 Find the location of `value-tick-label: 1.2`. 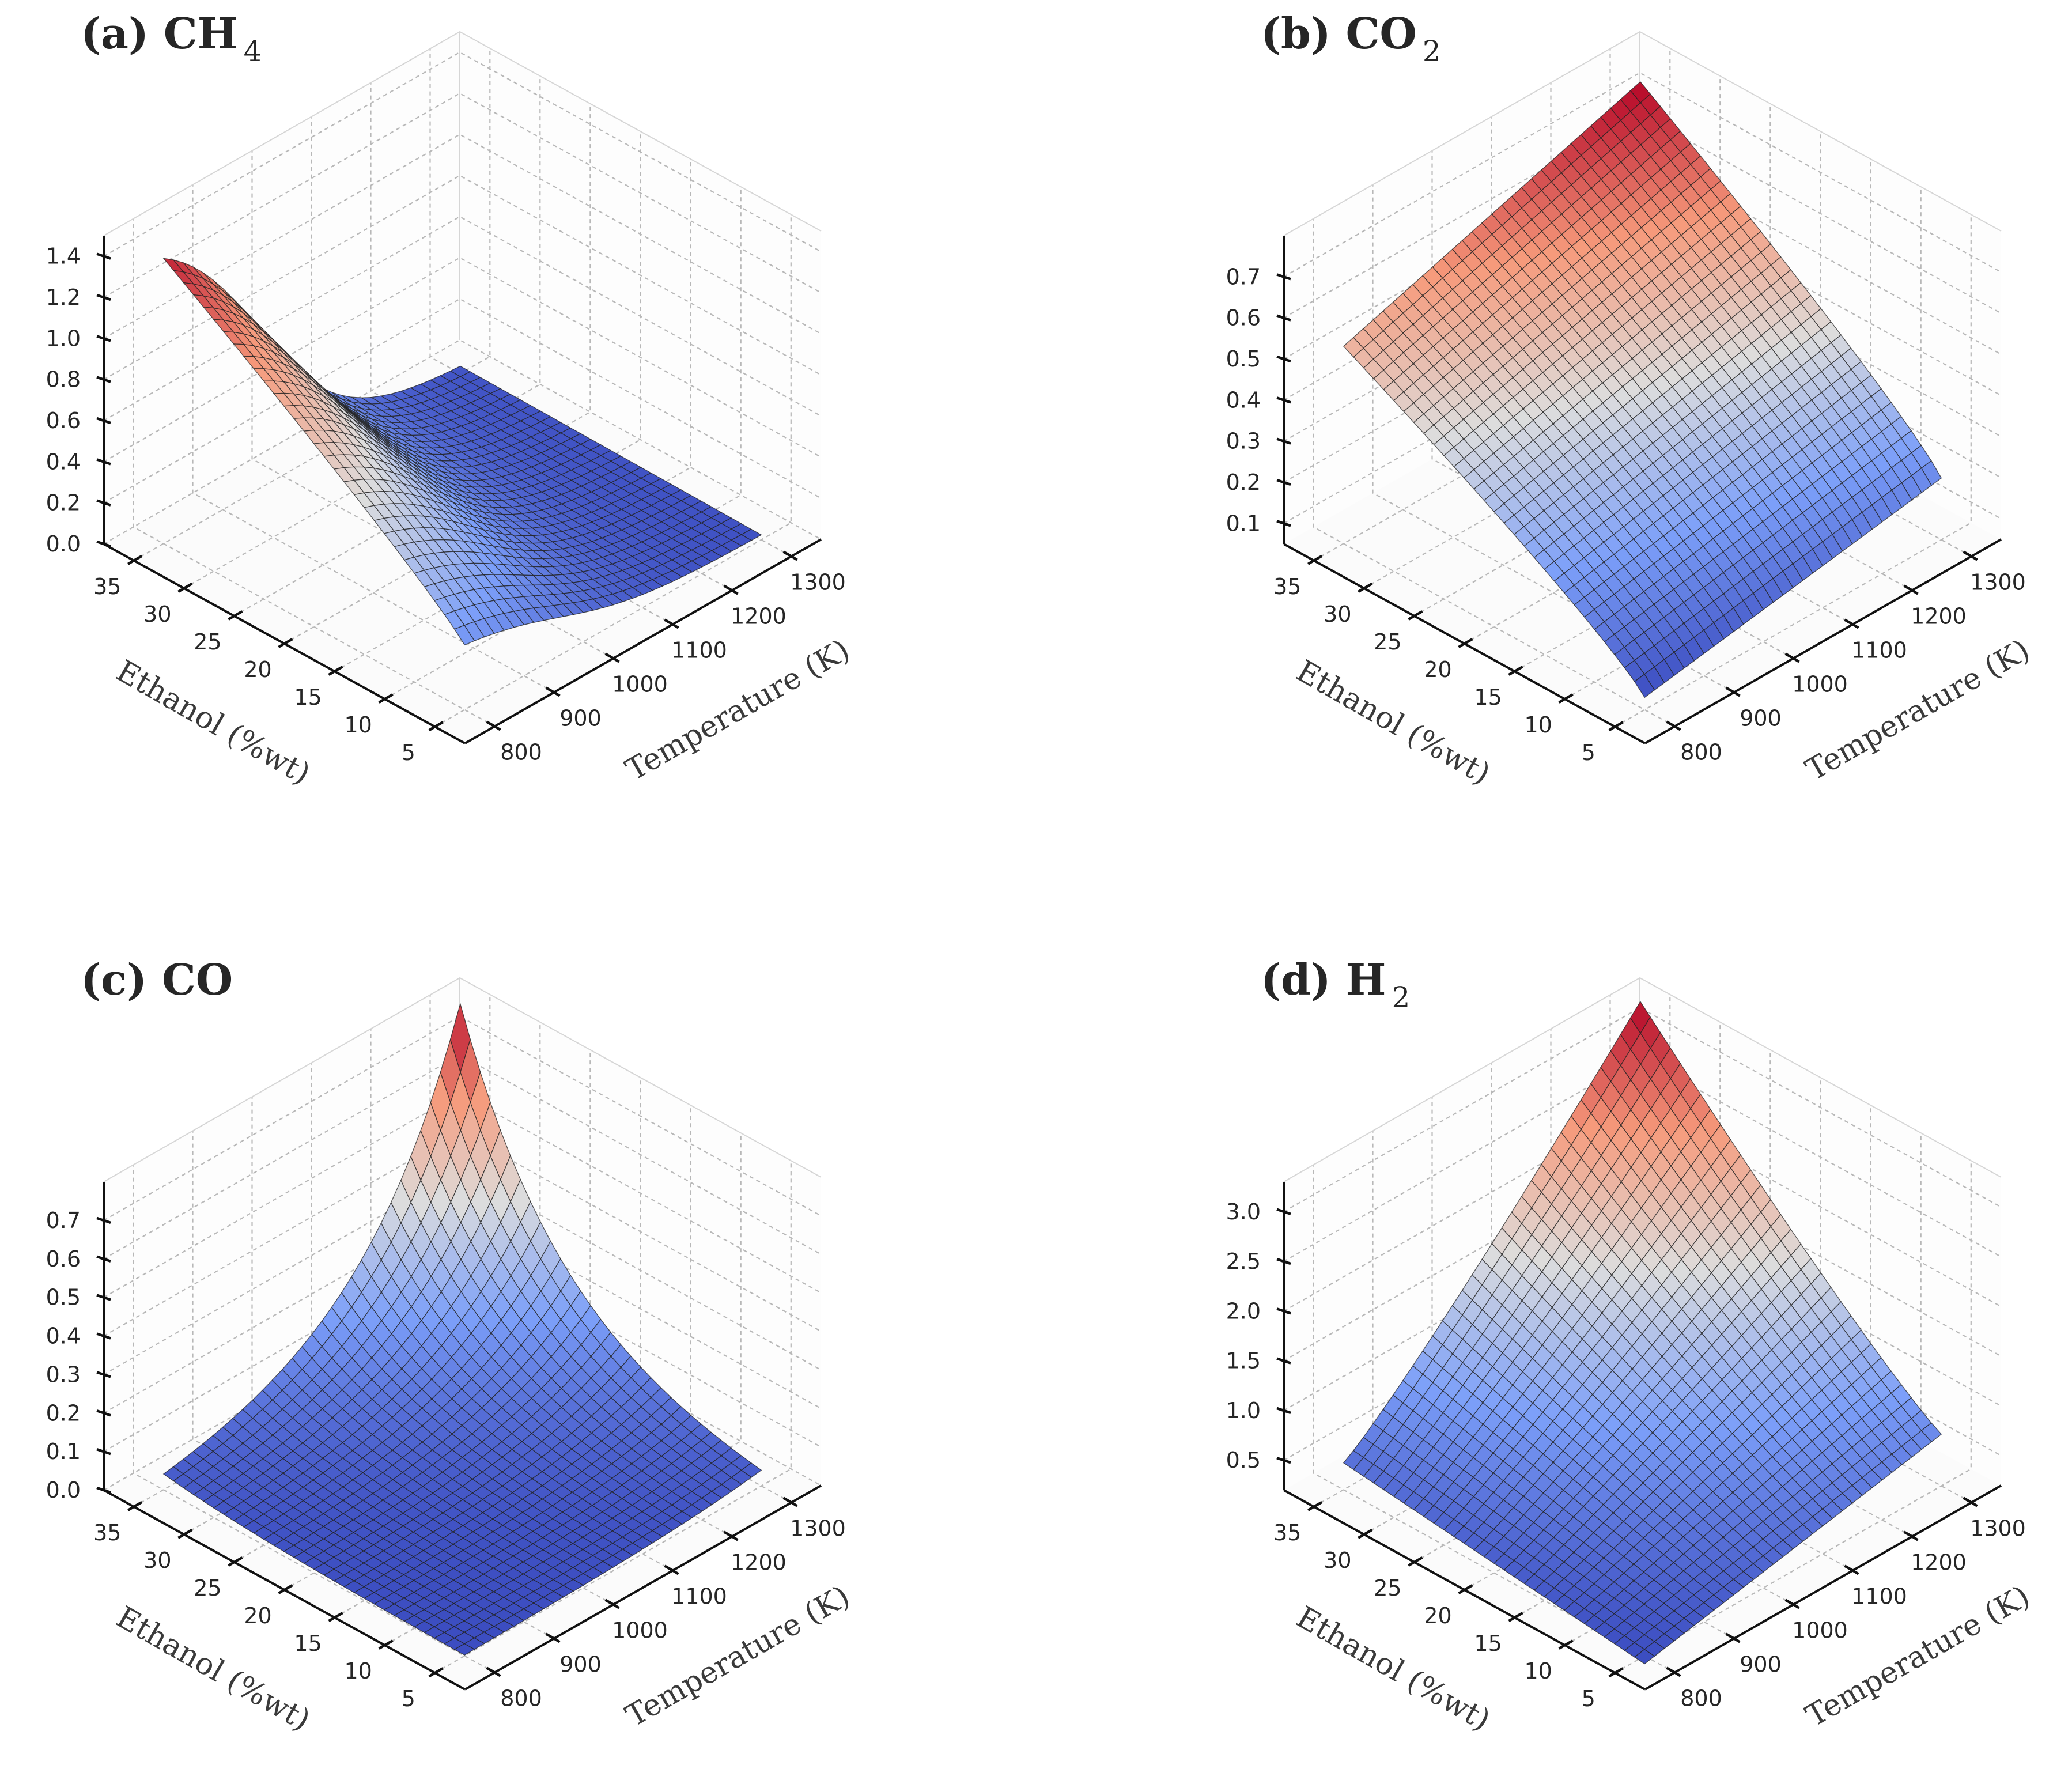

value-tick-label: 1.2 is located at coordinates (63, 297).